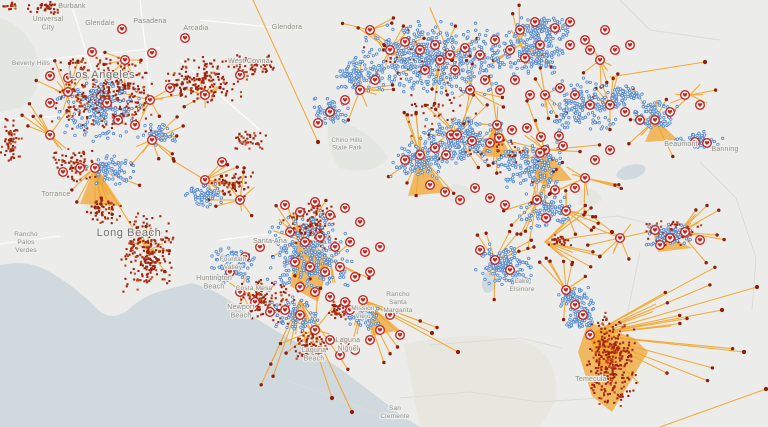 This screenshot has height=427, width=768. What do you see at coordinates (461, 193) in the screenshot?
I see `terrain-patch` at bounding box center [461, 193].